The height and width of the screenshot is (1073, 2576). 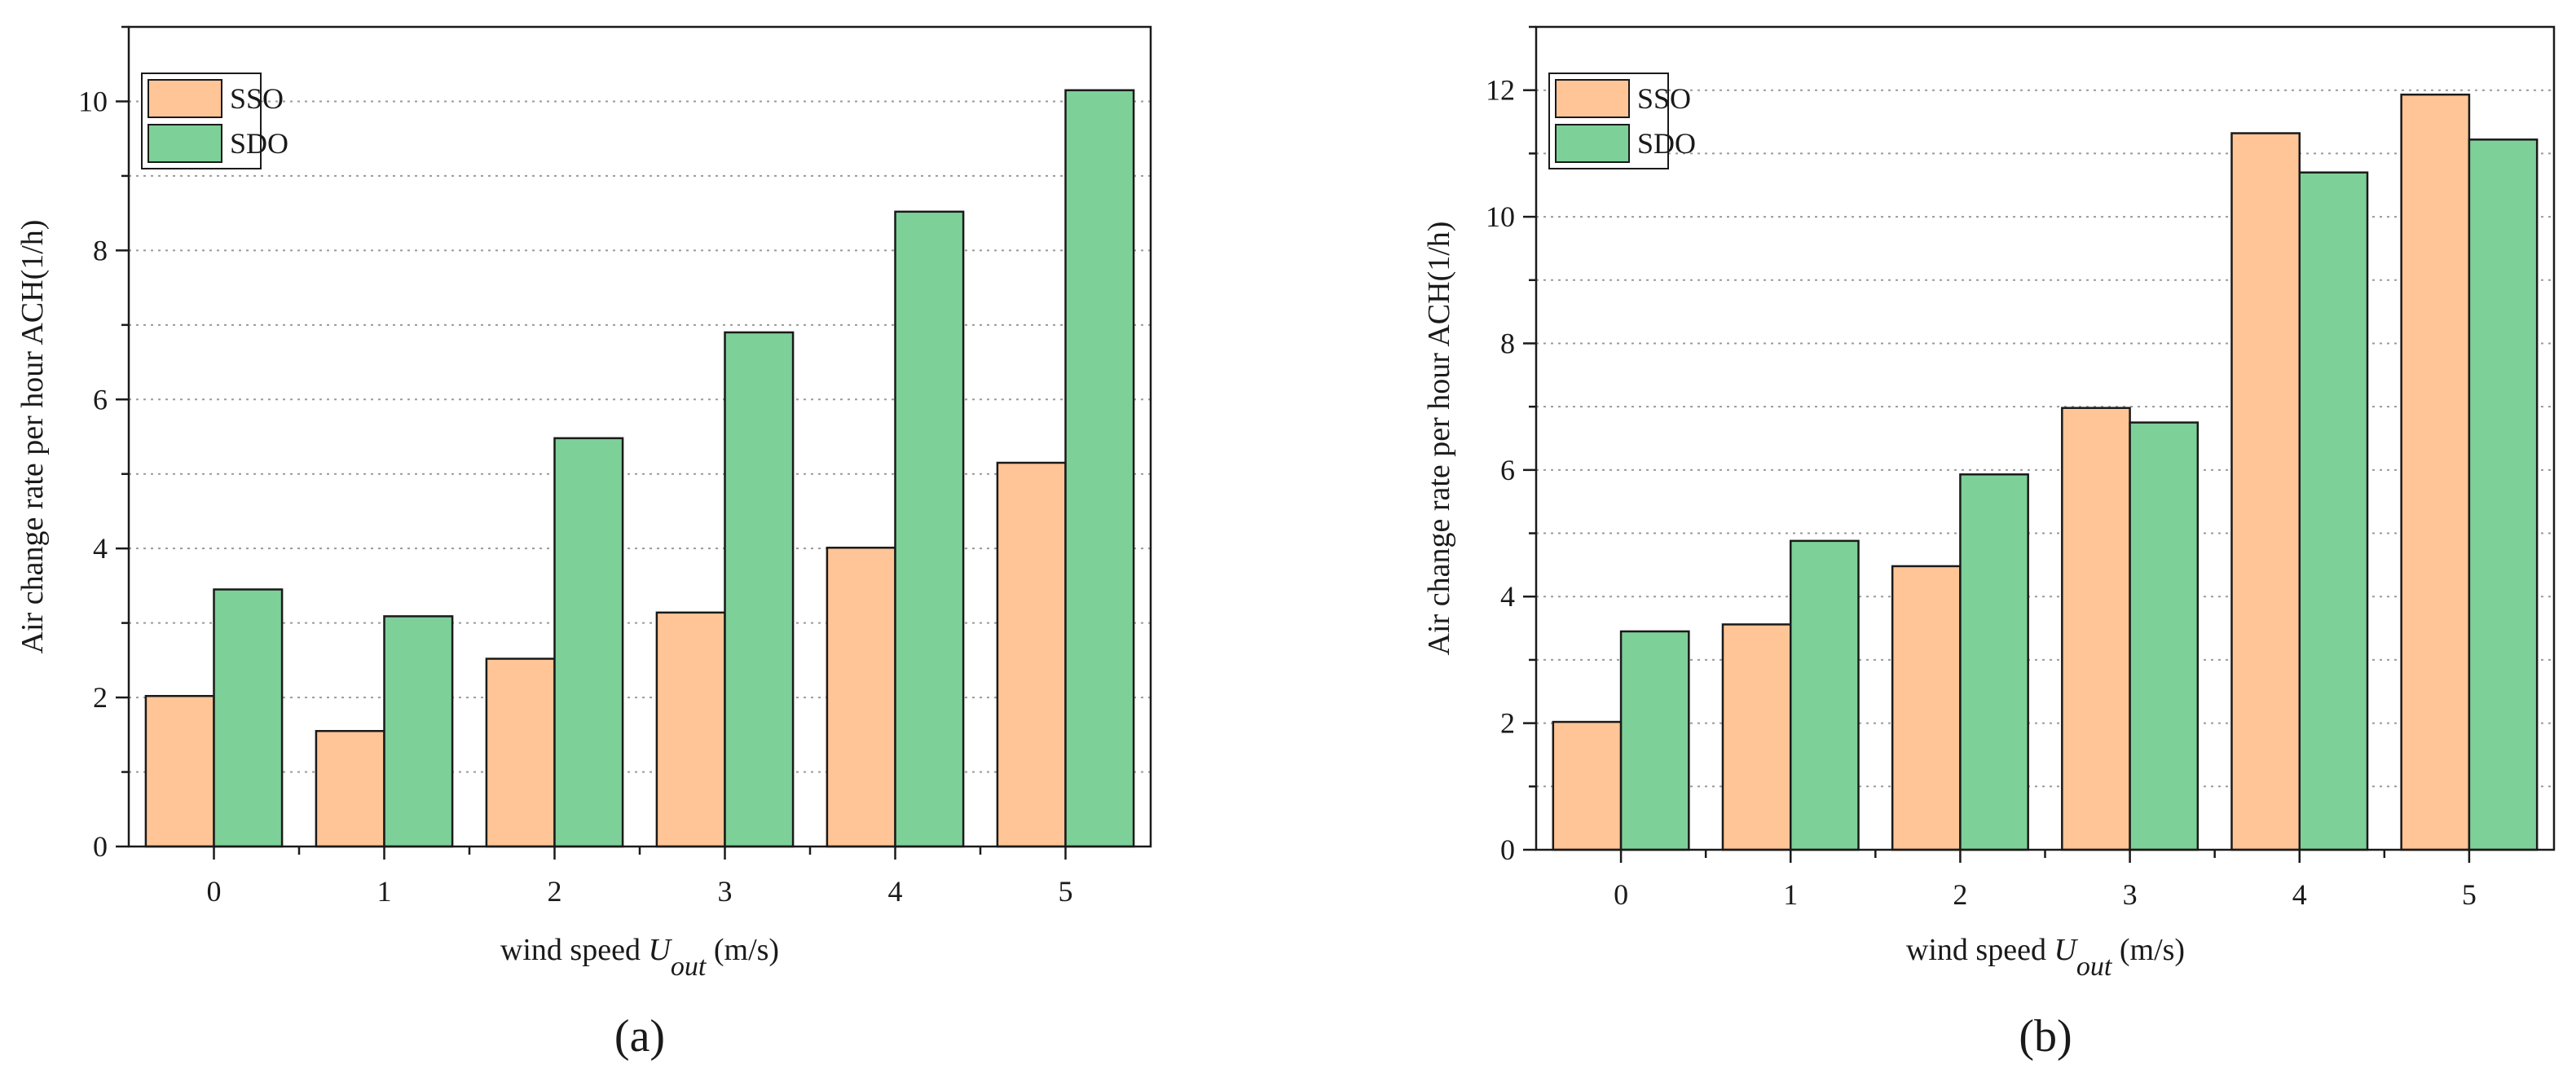 I want to click on panel-label: (b), so click(x=2046, y=1036).